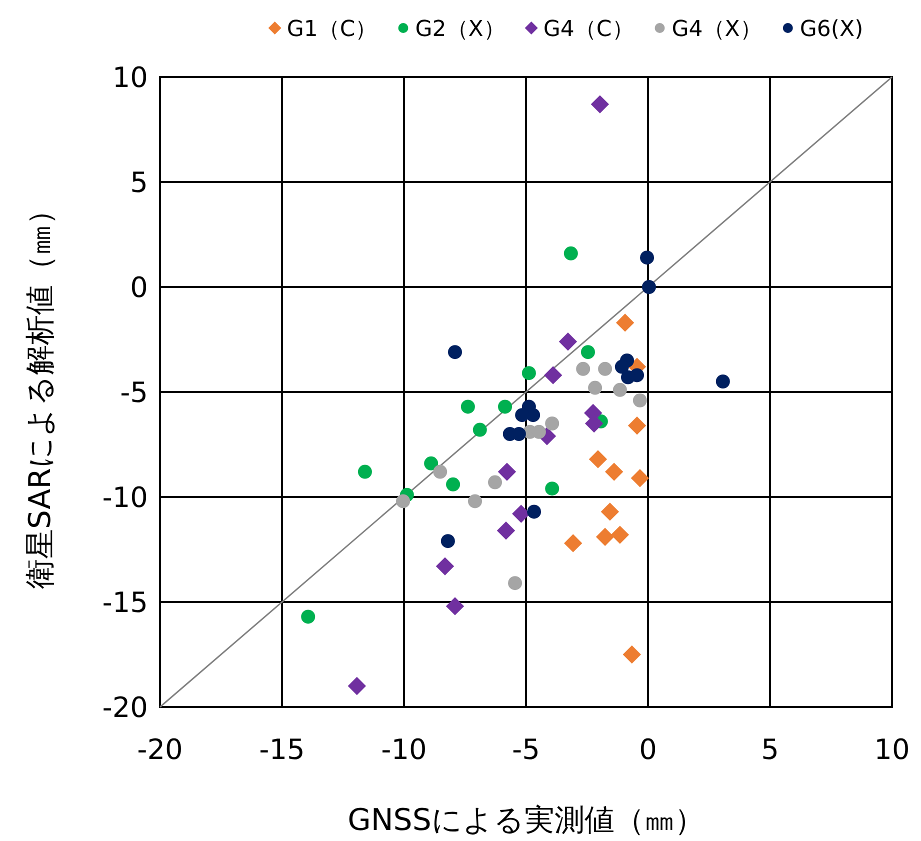  What do you see at coordinates (125, 602) in the screenshot?
I see `y-tick-label: -15` at bounding box center [125, 602].